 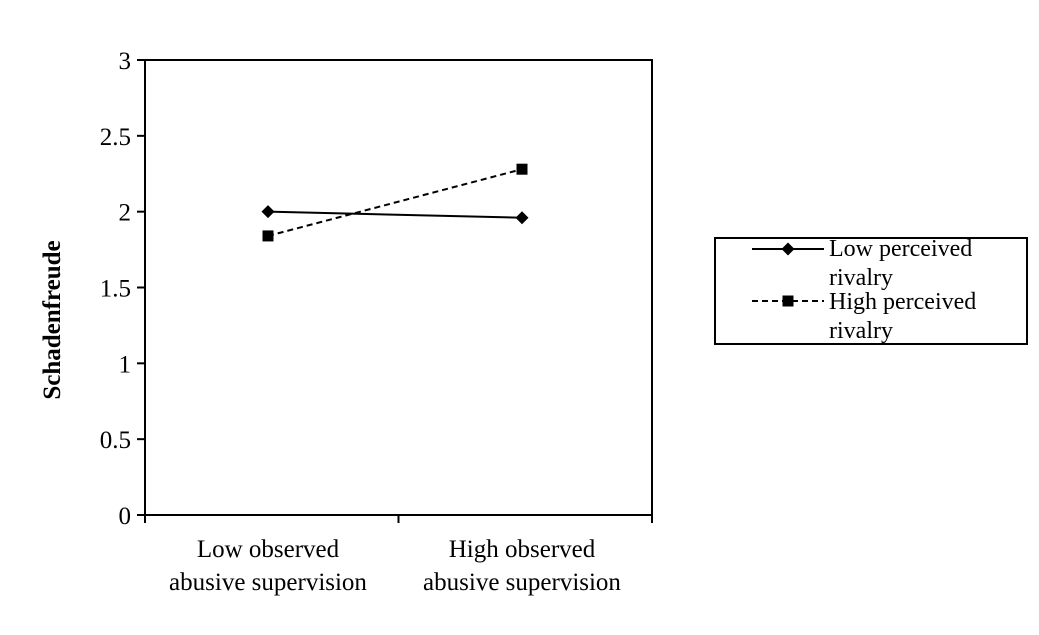 What do you see at coordinates (268, 549) in the screenshot?
I see `x-tick-label: Low observed` at bounding box center [268, 549].